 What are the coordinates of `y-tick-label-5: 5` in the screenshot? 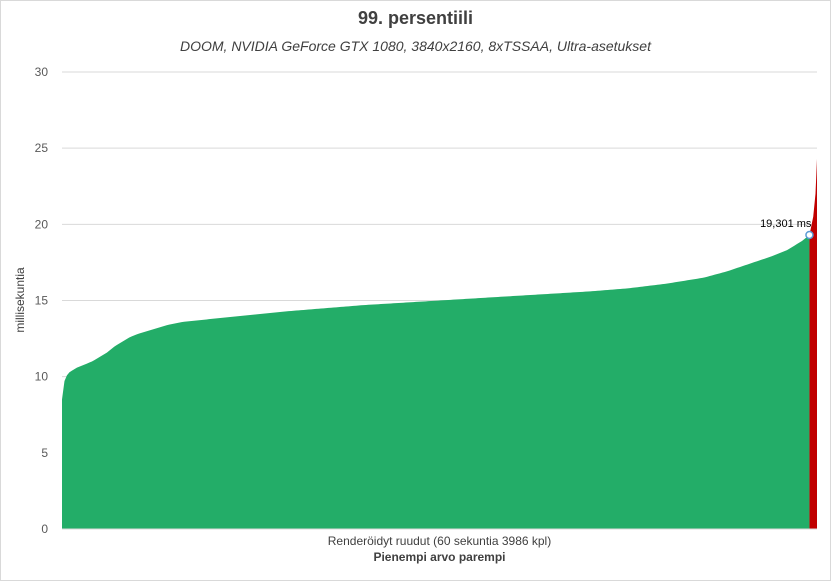 It's located at (44, 453).